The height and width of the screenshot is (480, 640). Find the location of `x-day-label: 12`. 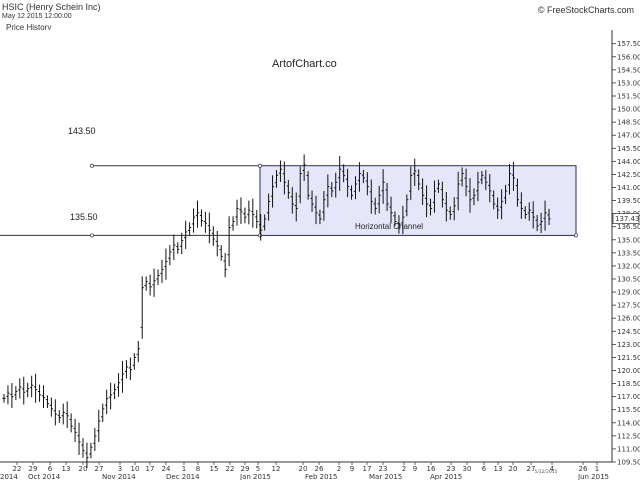

x-day-label: 12 is located at coordinates (276, 469).